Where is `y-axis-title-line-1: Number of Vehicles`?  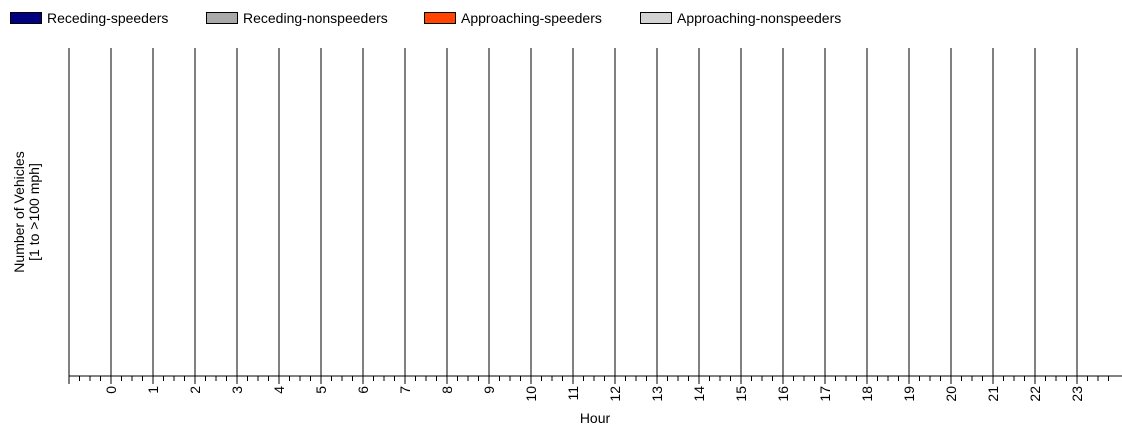
y-axis-title-line-1: Number of Vehicles is located at coordinates (19, 211).